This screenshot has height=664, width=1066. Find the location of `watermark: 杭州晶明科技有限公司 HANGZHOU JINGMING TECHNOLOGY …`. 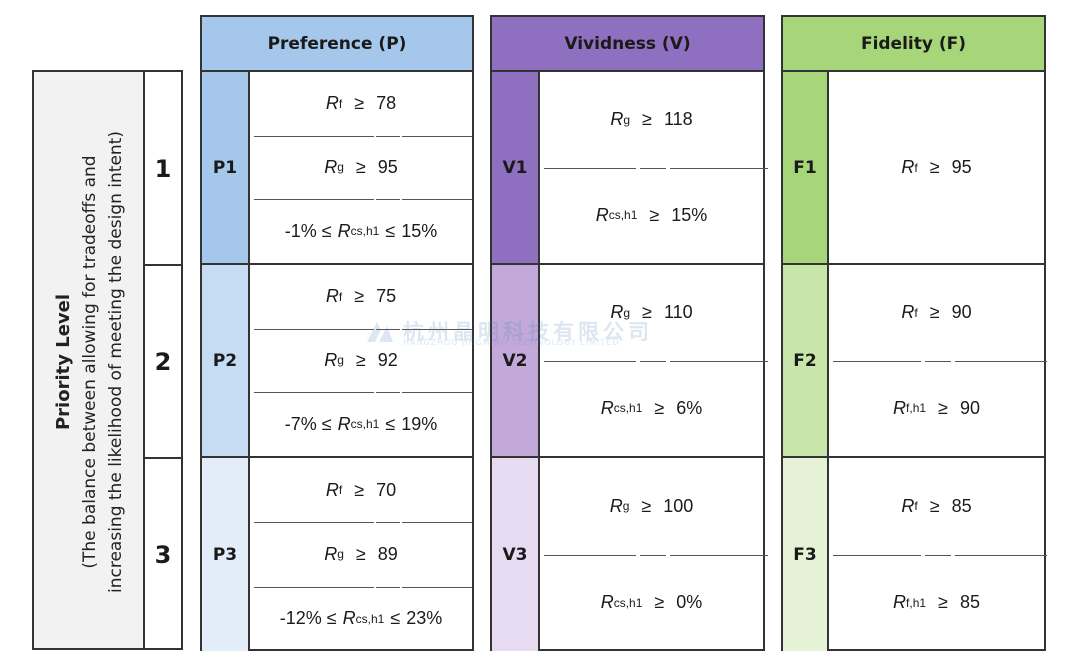

watermark: 杭州晶明科技有限公司 HANGZHOU JINGMING TECHNOLOGY … is located at coordinates (535, 331).